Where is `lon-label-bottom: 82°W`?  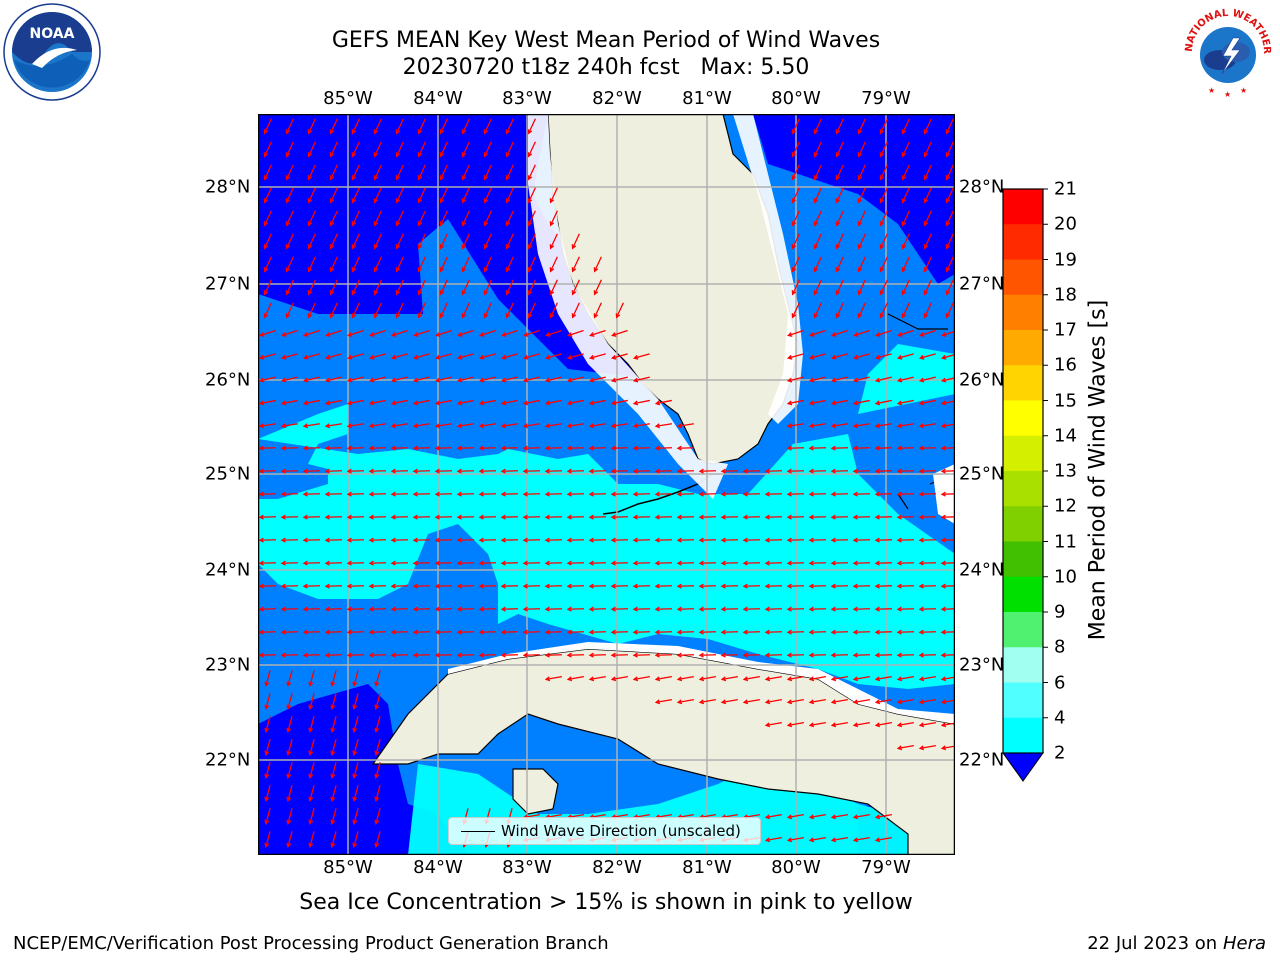
lon-label-bottom: 82°W is located at coordinates (617, 867).